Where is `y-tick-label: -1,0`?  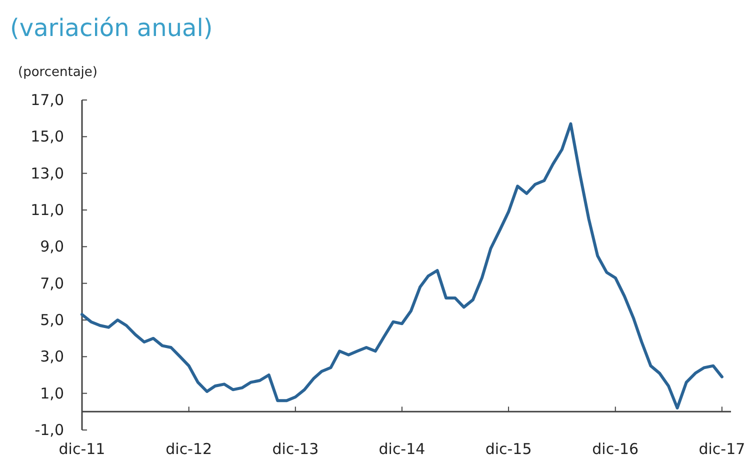
y-tick-label: -1,0 is located at coordinates (49, 430).